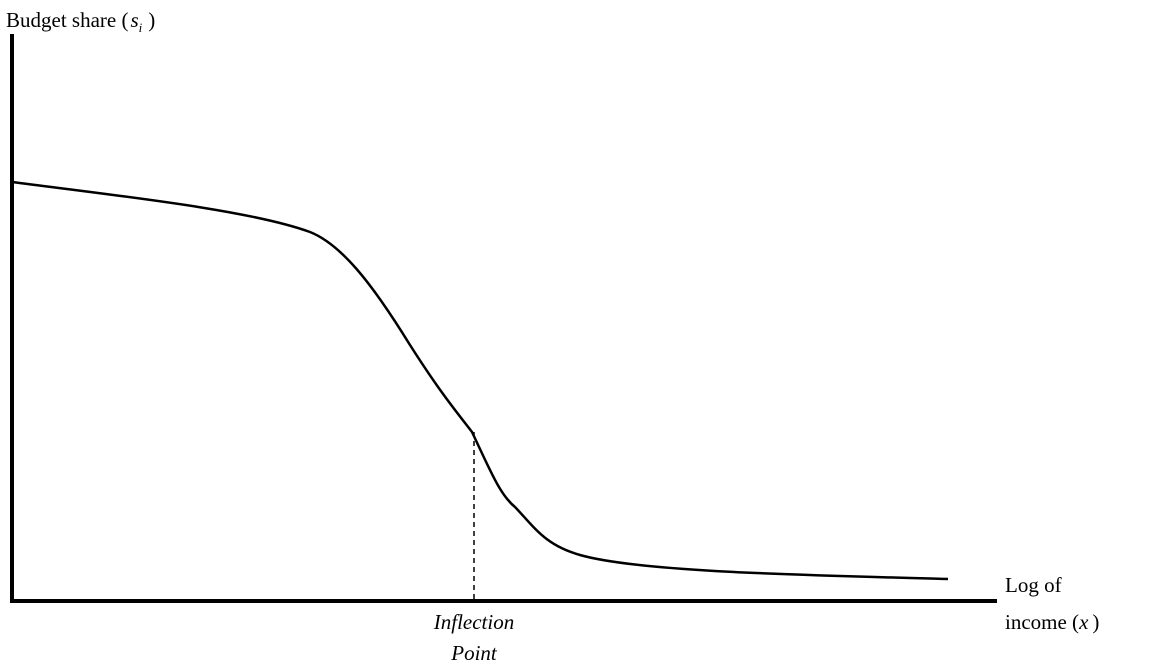 The image size is (1158, 672). Describe the element at coordinates (1033, 585) in the screenshot. I see `x-axis-label: Log of` at that location.